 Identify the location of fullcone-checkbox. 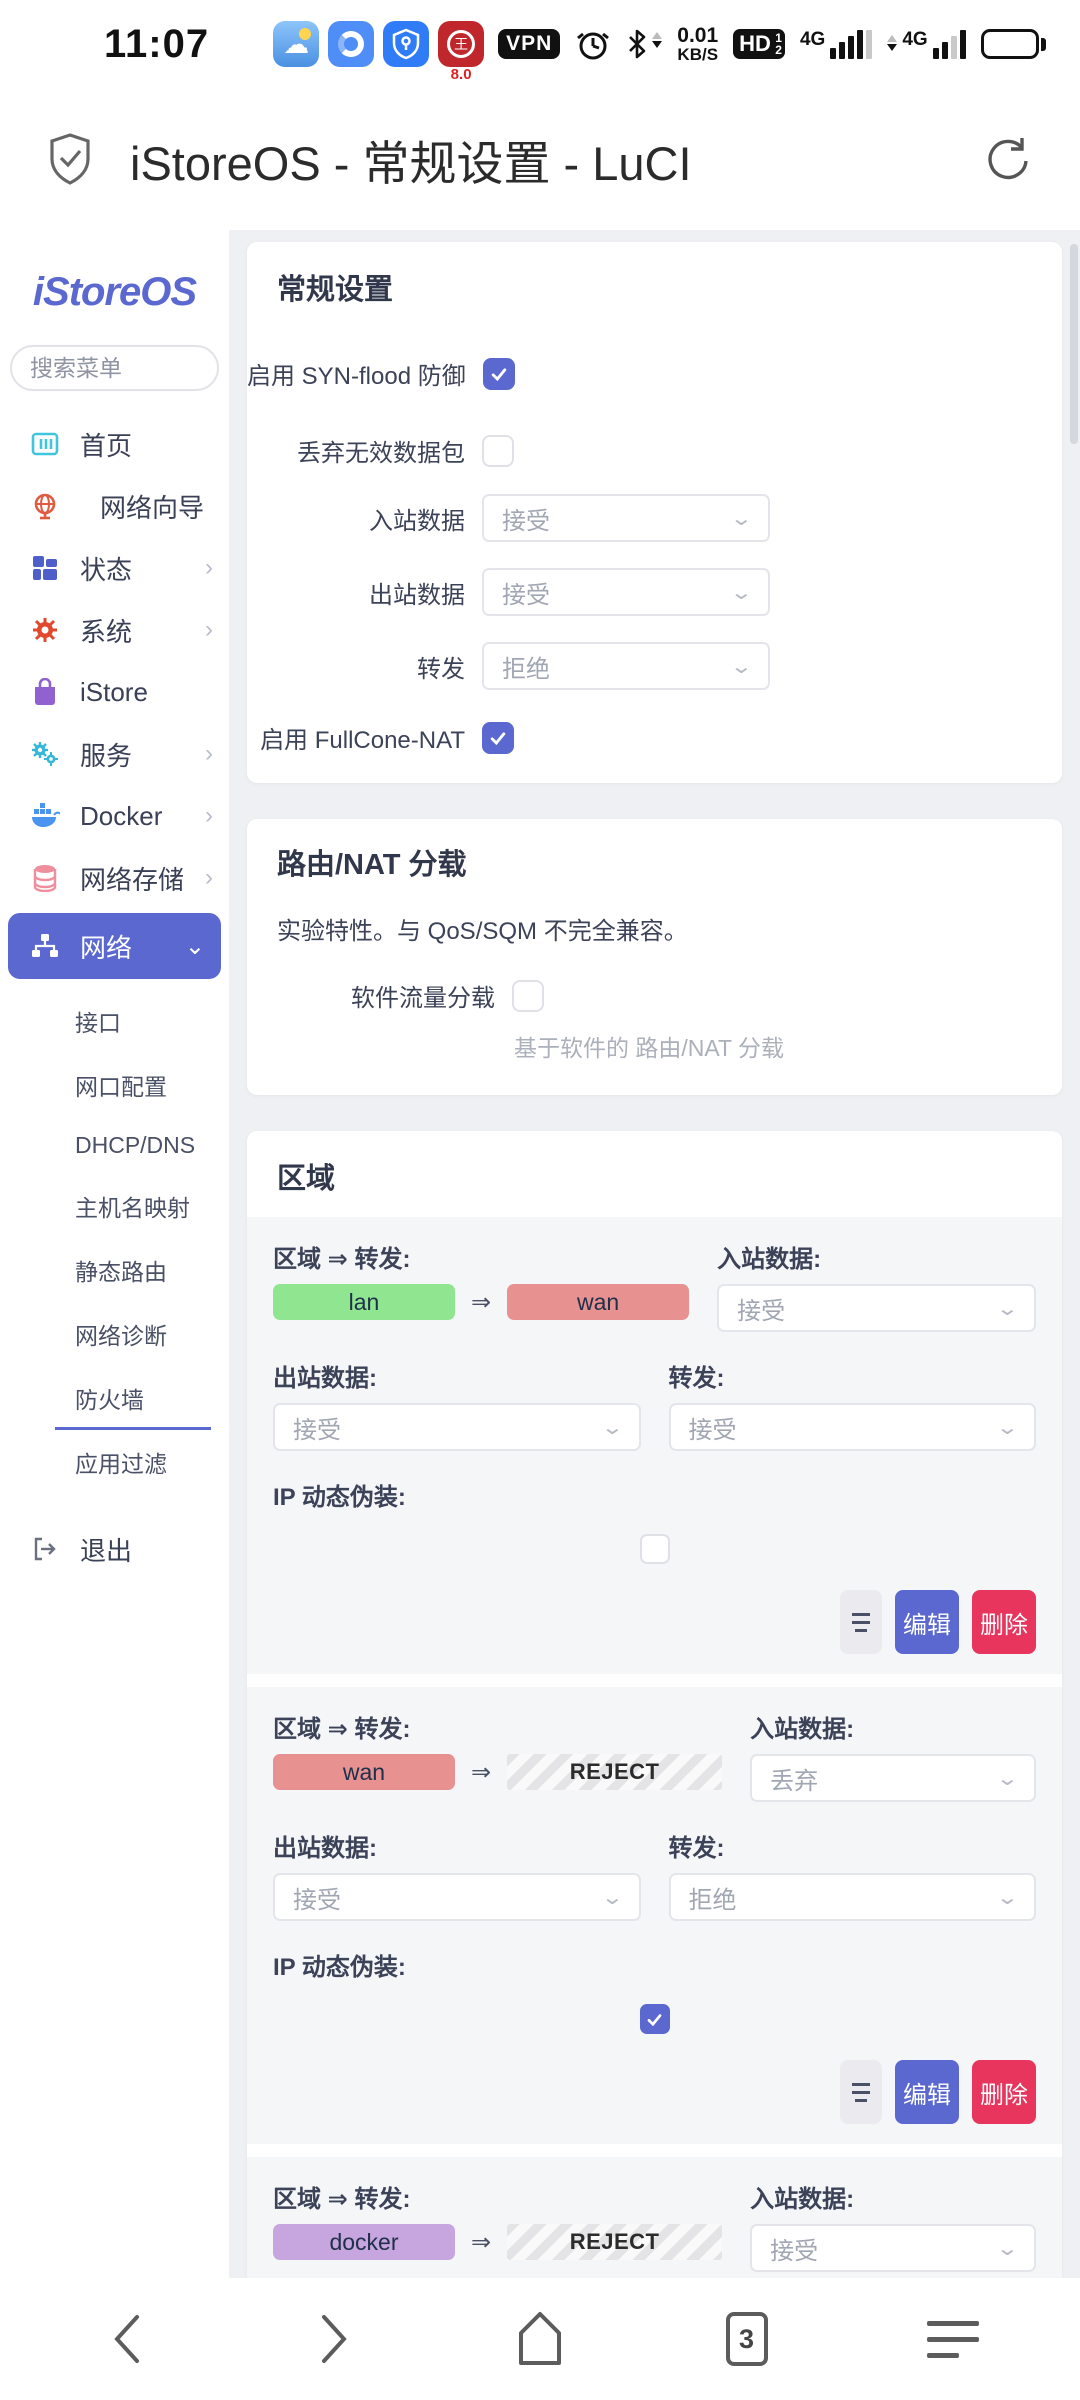
(498, 737).